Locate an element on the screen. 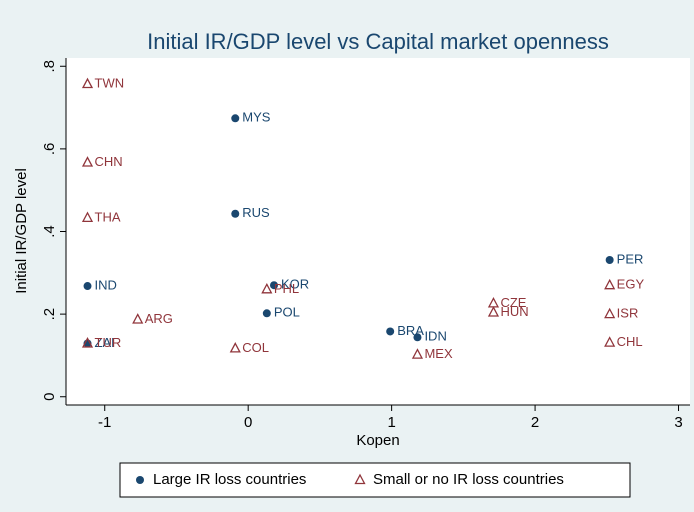 The image size is (694, 512). point-label: IND is located at coordinates (106, 284).